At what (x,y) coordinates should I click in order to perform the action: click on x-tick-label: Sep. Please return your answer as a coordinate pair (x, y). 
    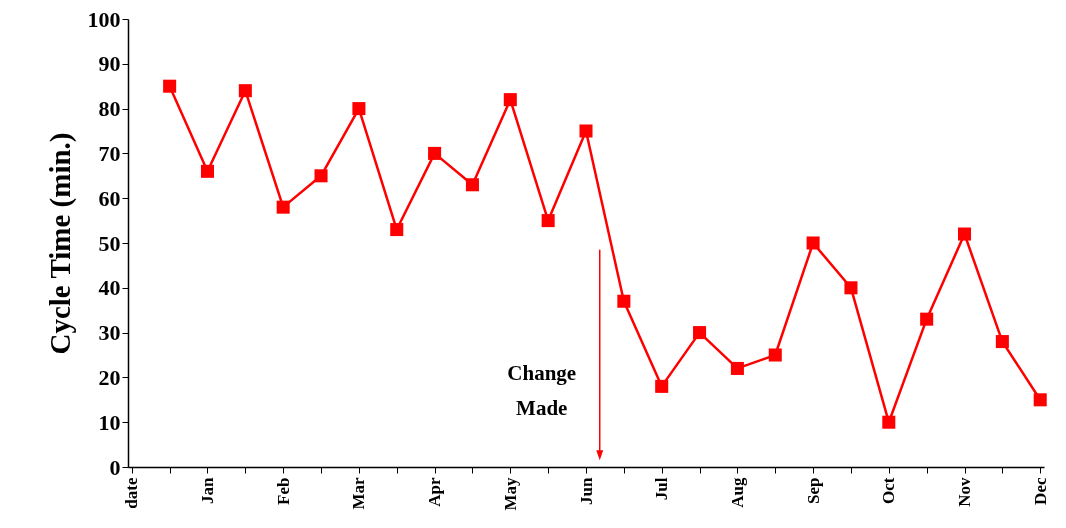
    Looking at the image, I should click on (813, 490).